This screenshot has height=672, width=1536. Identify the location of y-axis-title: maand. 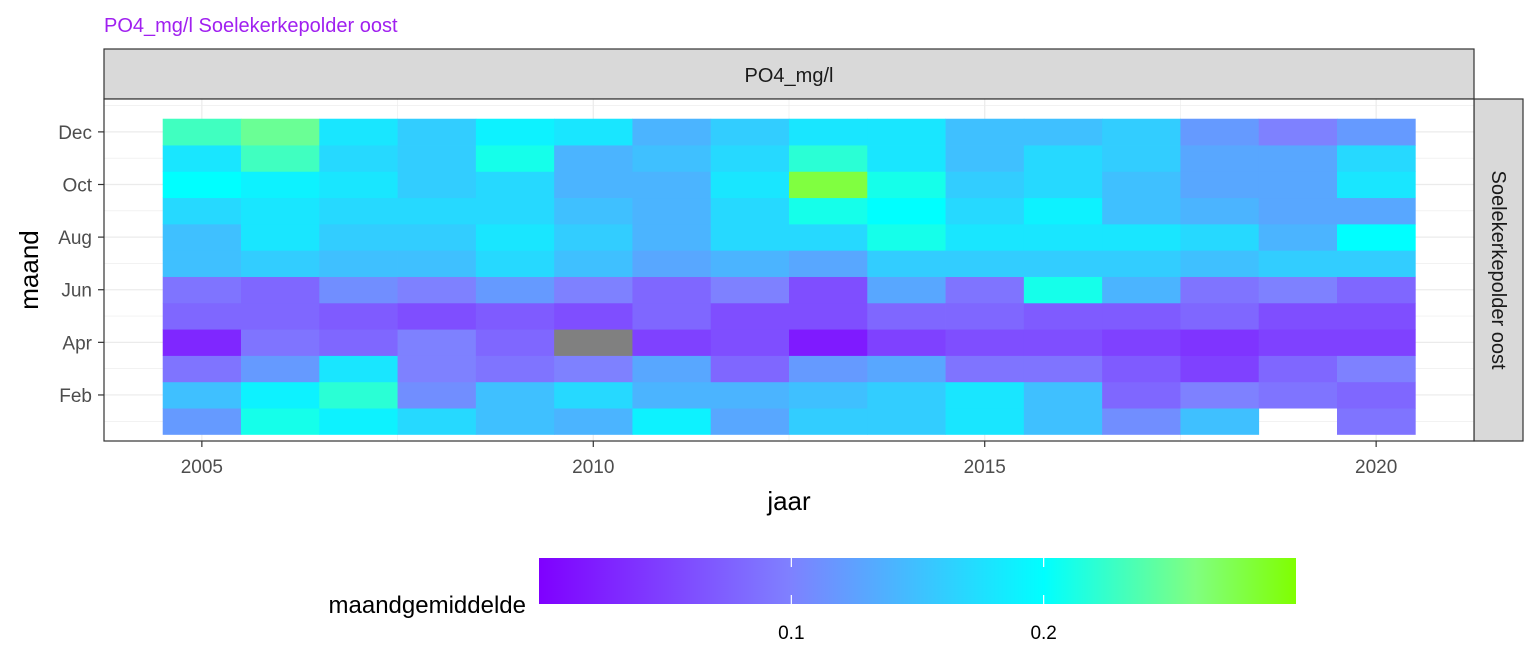
(29, 270).